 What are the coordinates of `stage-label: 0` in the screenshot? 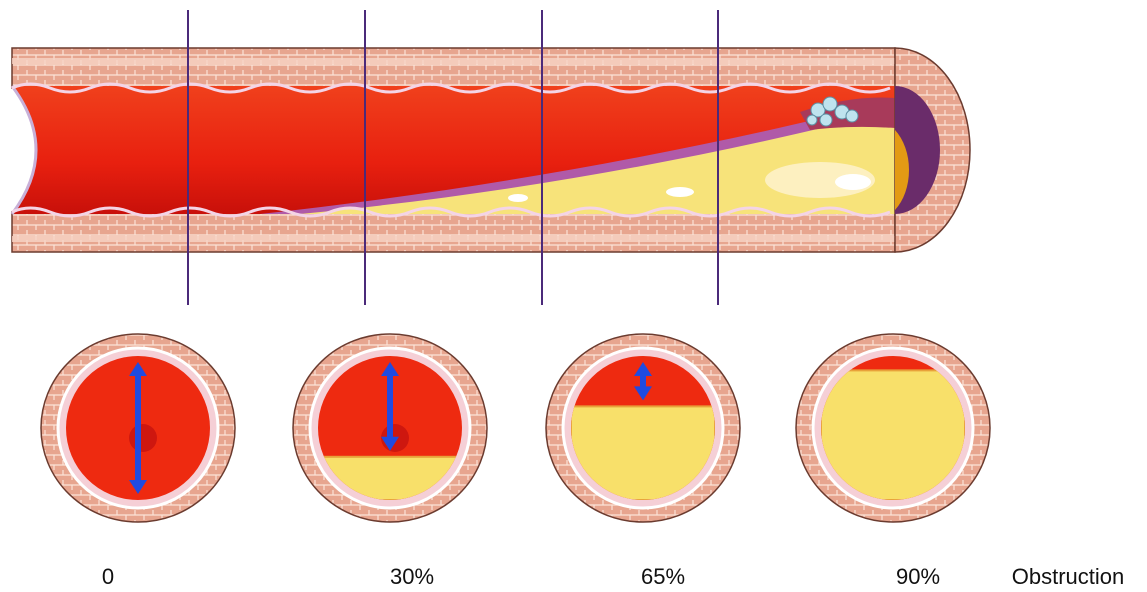 It's located at (108, 576).